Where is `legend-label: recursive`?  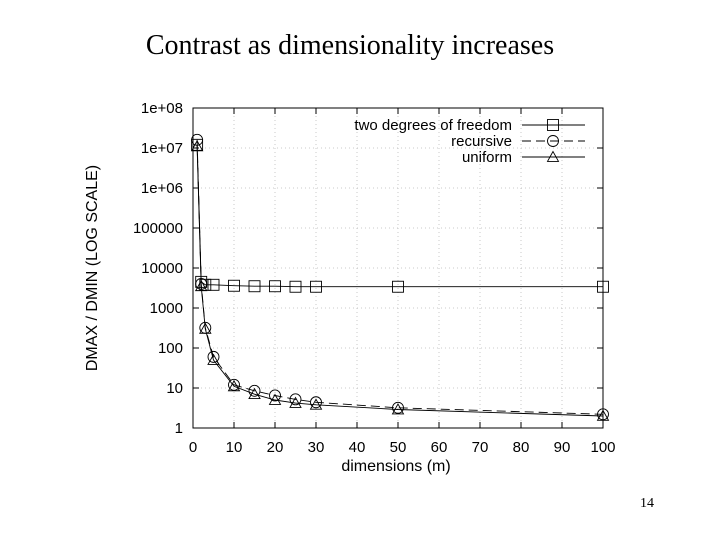
legend-label: recursive is located at coordinates (481, 141).